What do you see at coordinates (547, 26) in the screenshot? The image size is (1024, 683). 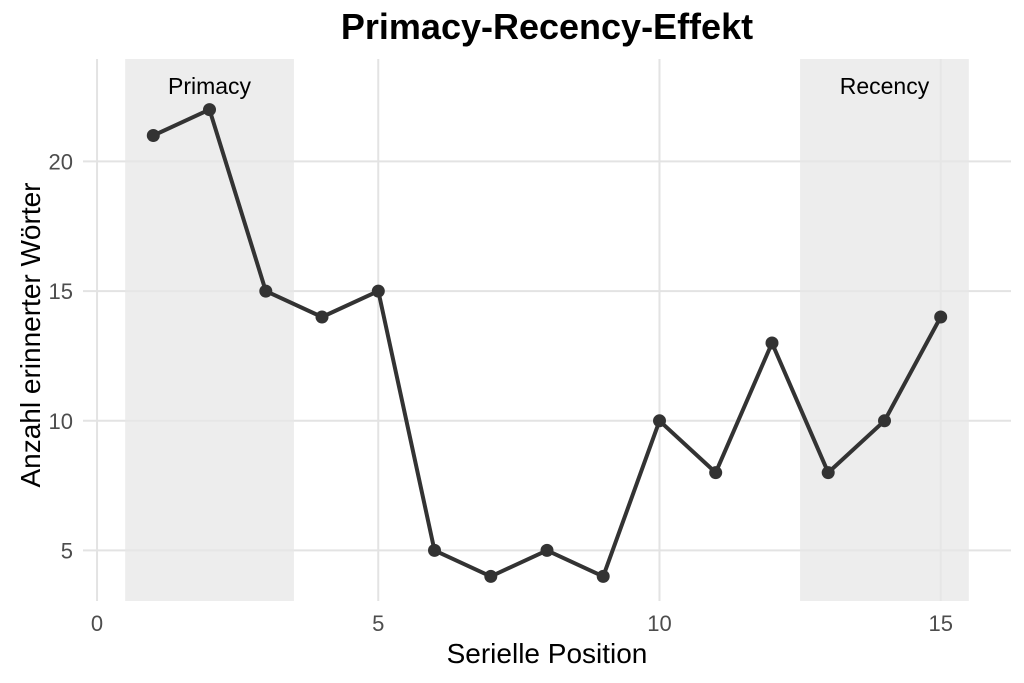 I see `chart-title: Primacy-Recency-Effekt` at bounding box center [547, 26].